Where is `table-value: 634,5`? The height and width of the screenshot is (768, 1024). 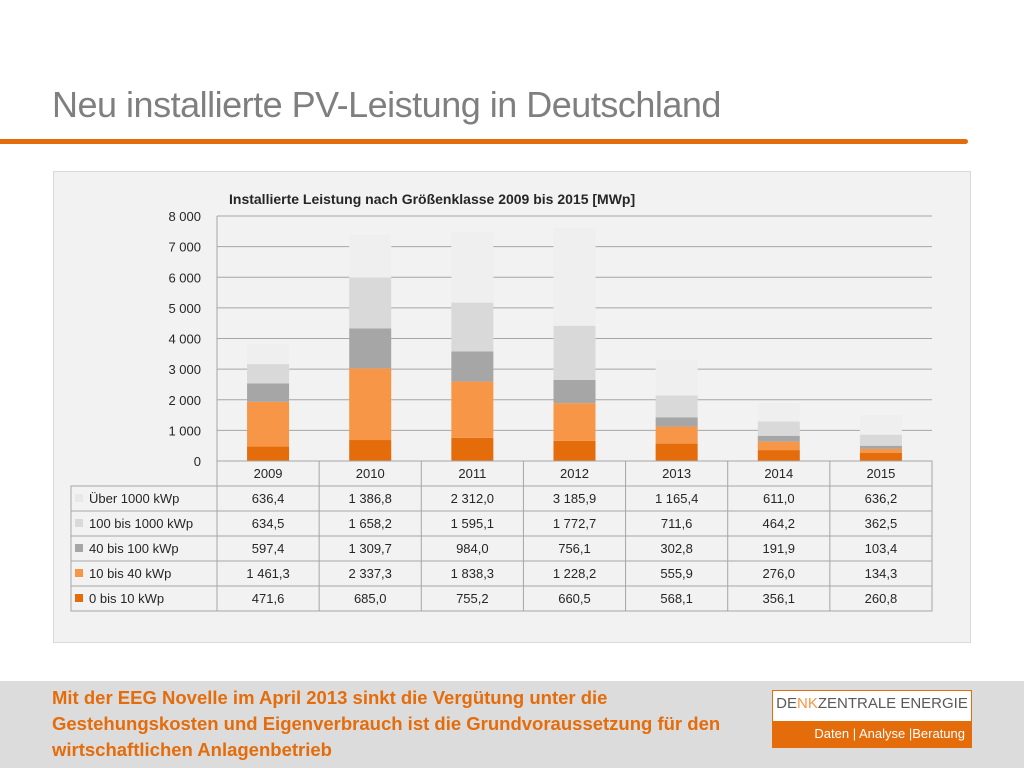
table-value: 634,5 is located at coordinates (268, 523).